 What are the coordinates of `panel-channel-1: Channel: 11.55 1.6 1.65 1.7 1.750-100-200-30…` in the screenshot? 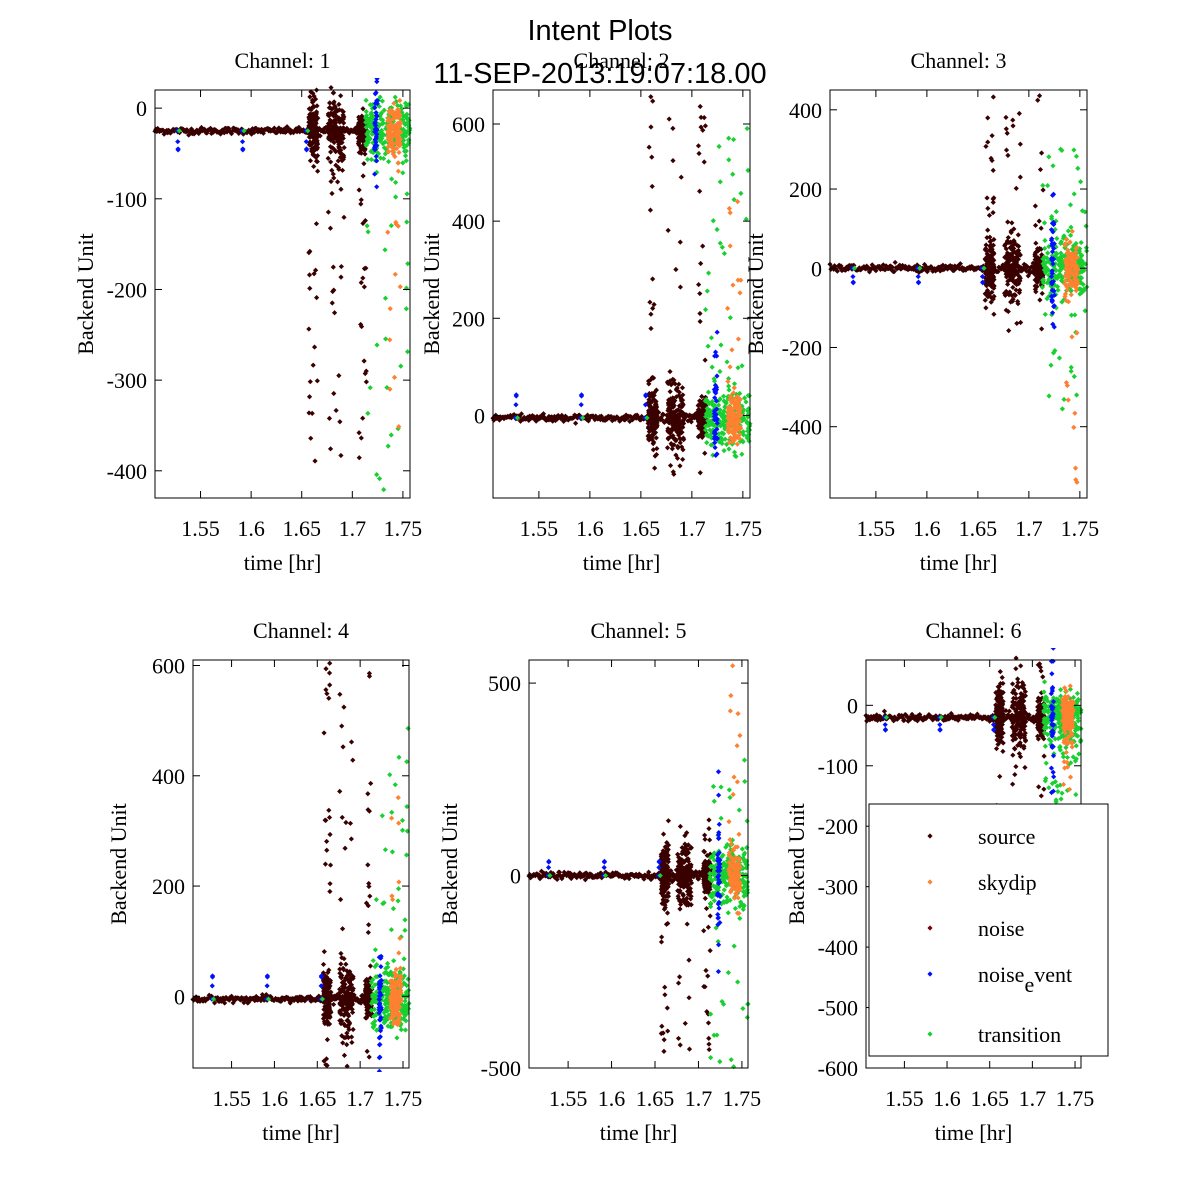 It's located at (247, 311).